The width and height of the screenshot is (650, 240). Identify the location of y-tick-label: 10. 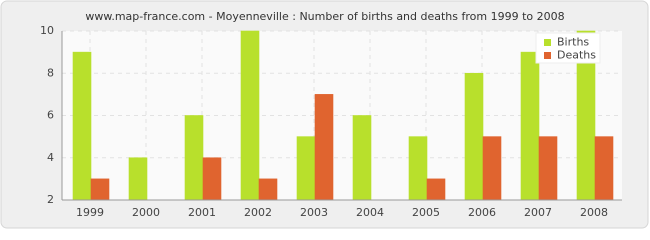
(47, 30).